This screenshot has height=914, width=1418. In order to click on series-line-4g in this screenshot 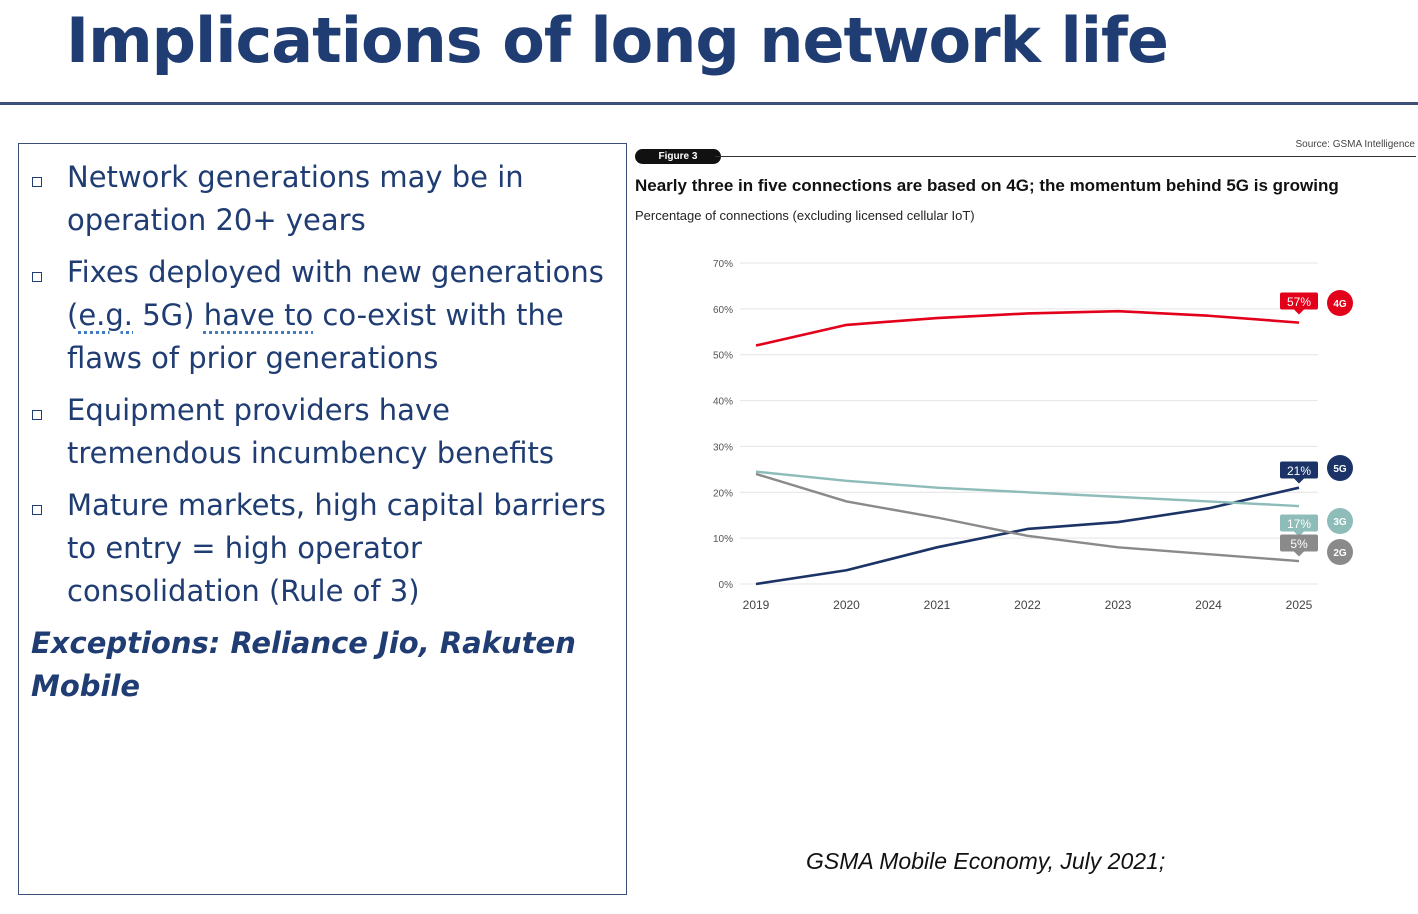, I will do `click(1027, 328)`.